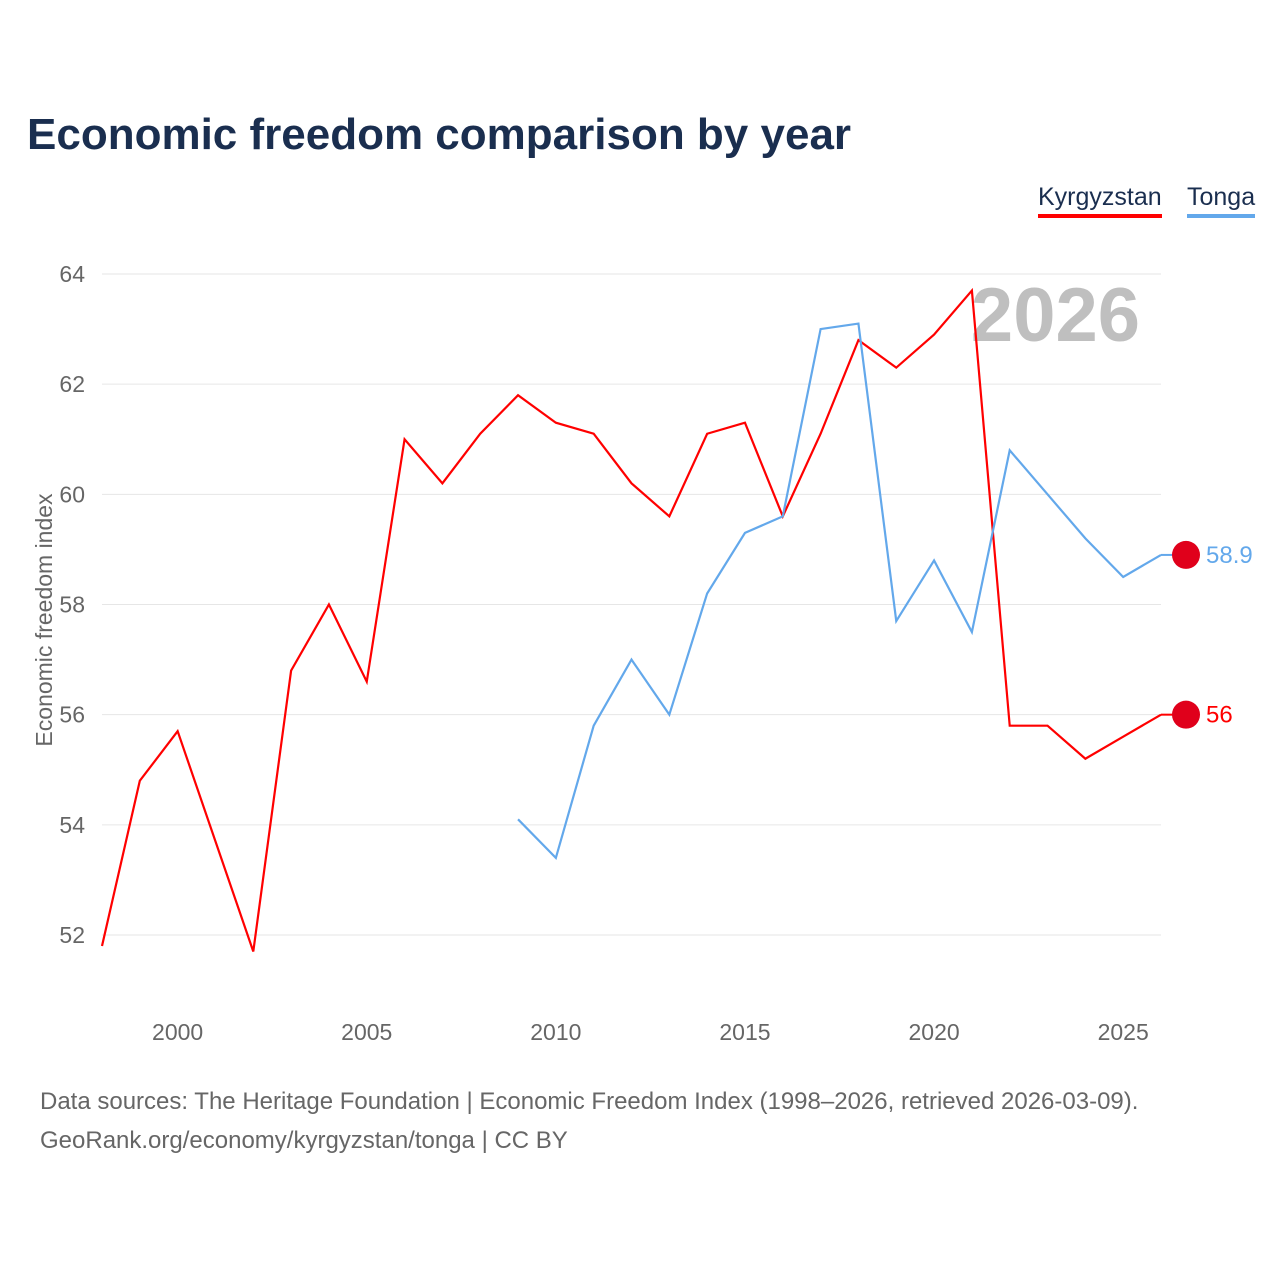 The width and height of the screenshot is (1280, 1280). I want to click on x-tick-label: 2010, so click(555, 1032).